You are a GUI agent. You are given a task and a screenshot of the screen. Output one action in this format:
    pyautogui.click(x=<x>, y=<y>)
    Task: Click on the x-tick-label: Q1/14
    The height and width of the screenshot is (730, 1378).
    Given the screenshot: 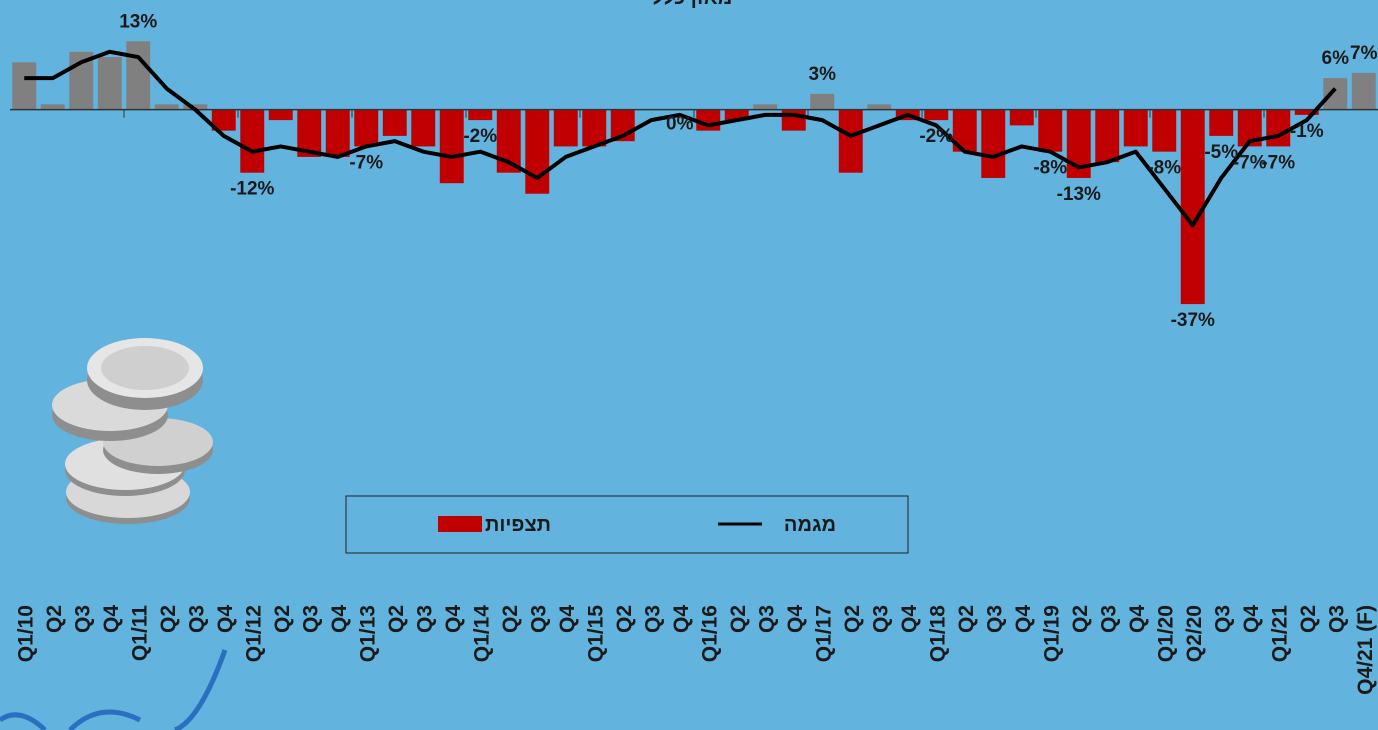 What is the action you would take?
    pyautogui.click(x=481, y=634)
    